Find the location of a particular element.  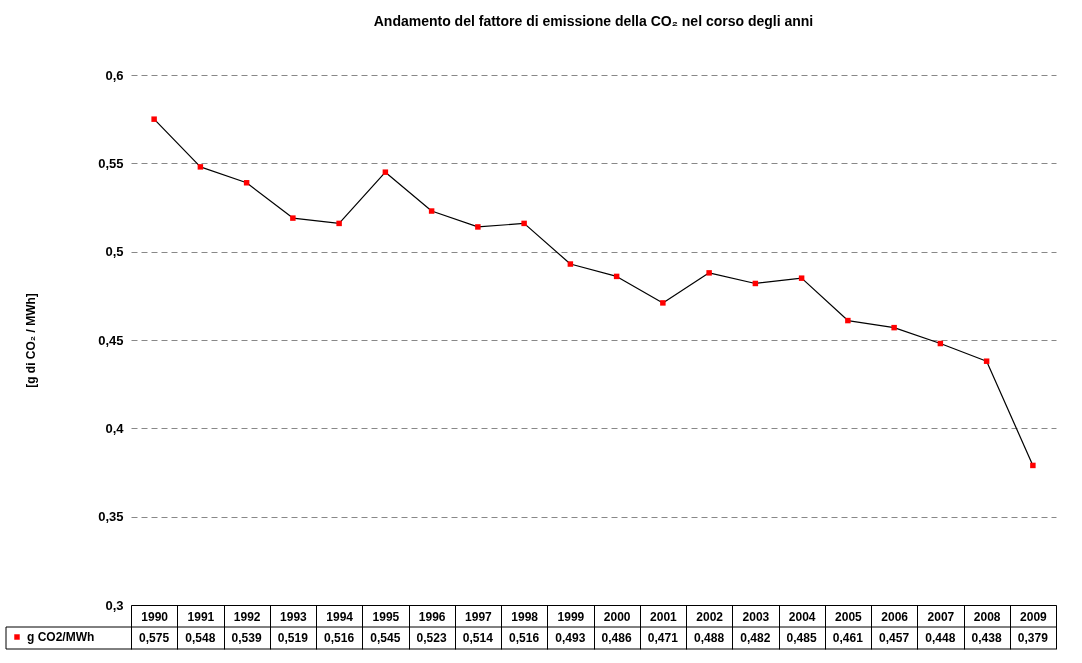

x-tick-label: 2000 is located at coordinates (617, 616).